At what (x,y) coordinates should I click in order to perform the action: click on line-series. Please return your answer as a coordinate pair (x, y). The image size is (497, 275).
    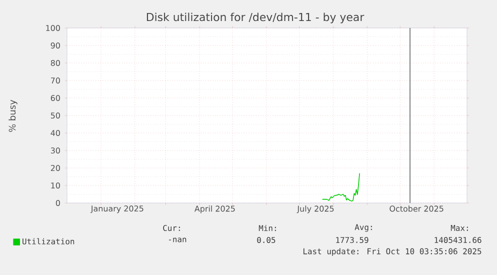
    Looking at the image, I should click on (341, 187).